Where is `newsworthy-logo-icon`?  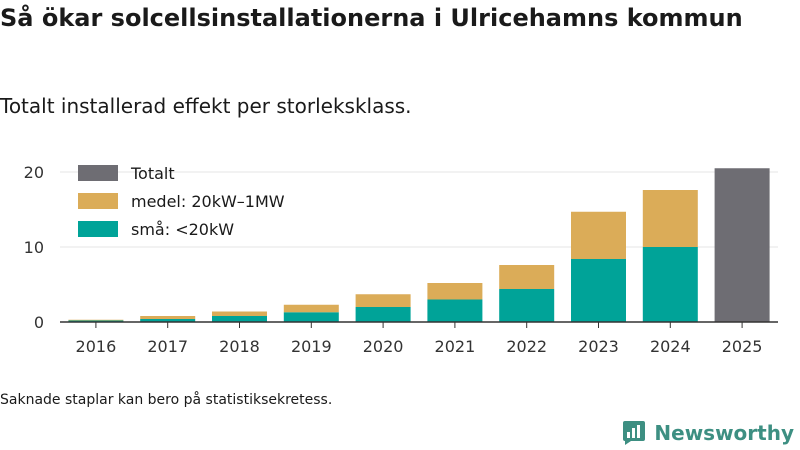 newsworthy-logo-icon is located at coordinates (634, 433).